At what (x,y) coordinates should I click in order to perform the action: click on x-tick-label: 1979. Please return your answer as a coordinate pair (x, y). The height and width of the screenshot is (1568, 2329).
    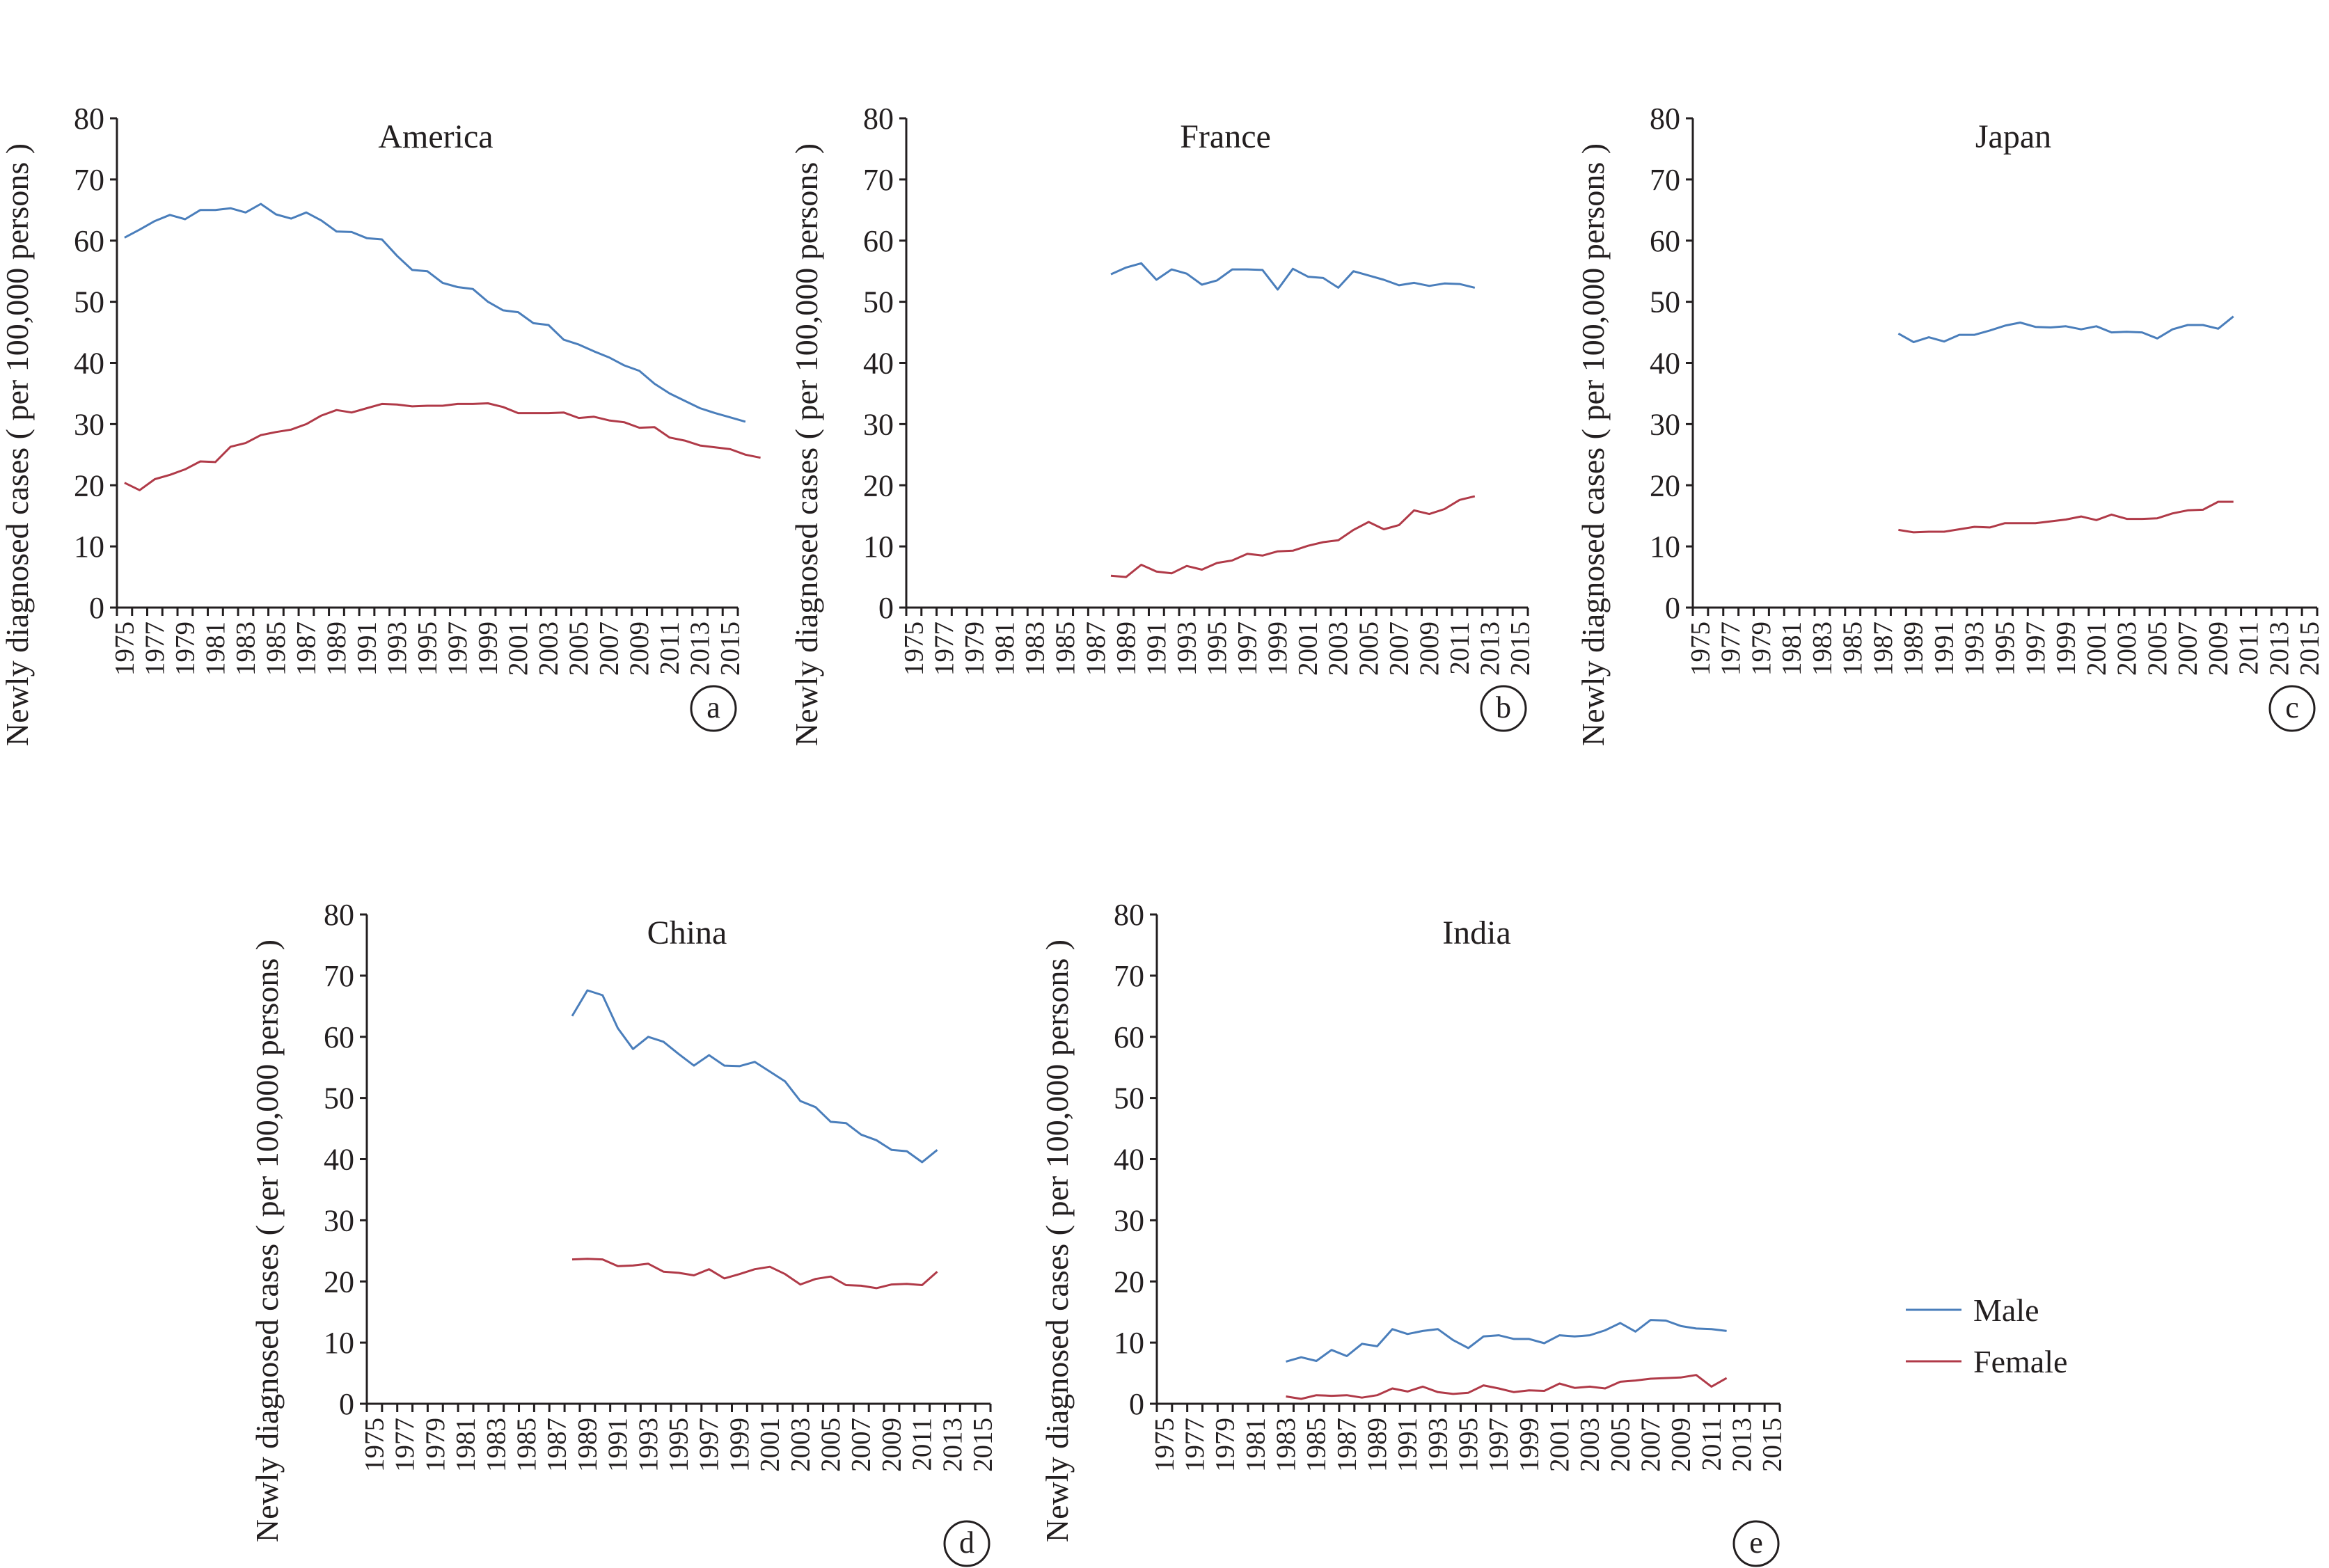
    Looking at the image, I should click on (1761, 648).